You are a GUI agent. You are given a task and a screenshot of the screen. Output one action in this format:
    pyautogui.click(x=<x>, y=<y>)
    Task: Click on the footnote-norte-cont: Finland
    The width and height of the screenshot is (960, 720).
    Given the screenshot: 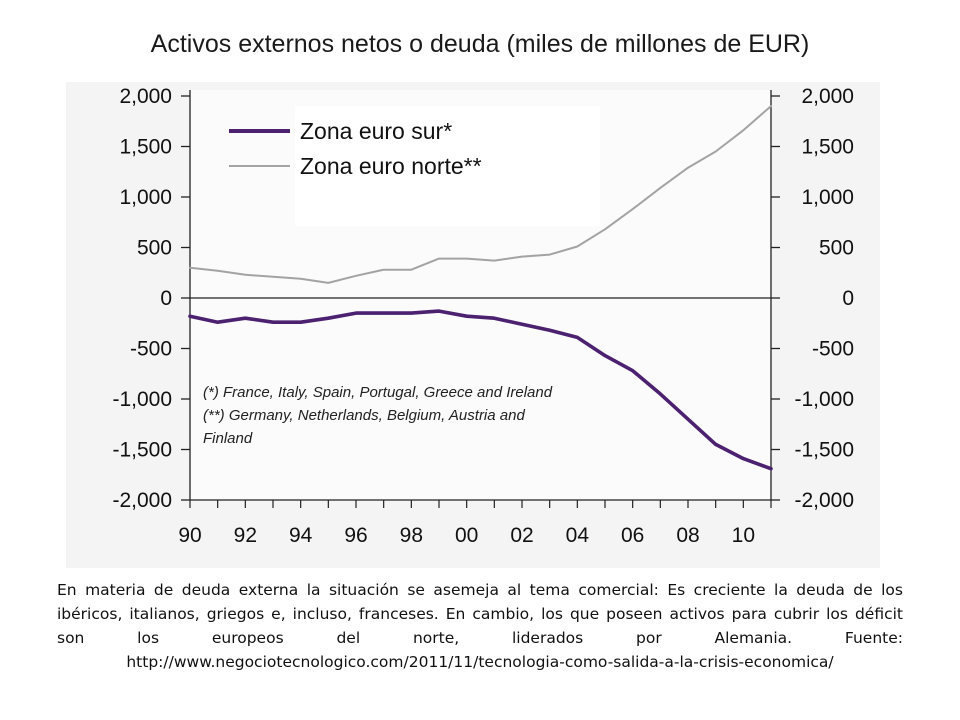 What is the action you would take?
    pyautogui.click(x=228, y=438)
    